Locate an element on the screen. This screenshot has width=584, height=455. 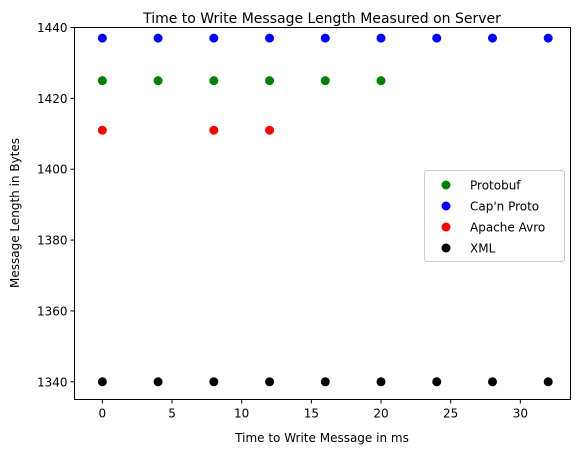
y-axis-label: Message Length in Bytes is located at coordinates (15, 213).